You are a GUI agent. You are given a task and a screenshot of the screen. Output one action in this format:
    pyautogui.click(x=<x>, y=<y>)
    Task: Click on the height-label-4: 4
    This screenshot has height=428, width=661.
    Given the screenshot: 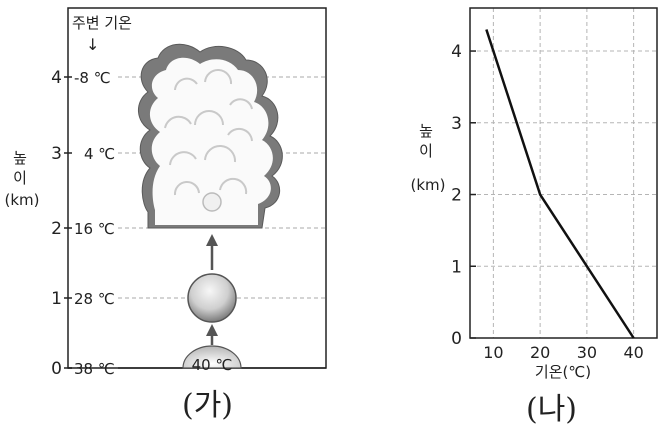 What is the action you would take?
    pyautogui.click(x=56, y=78)
    